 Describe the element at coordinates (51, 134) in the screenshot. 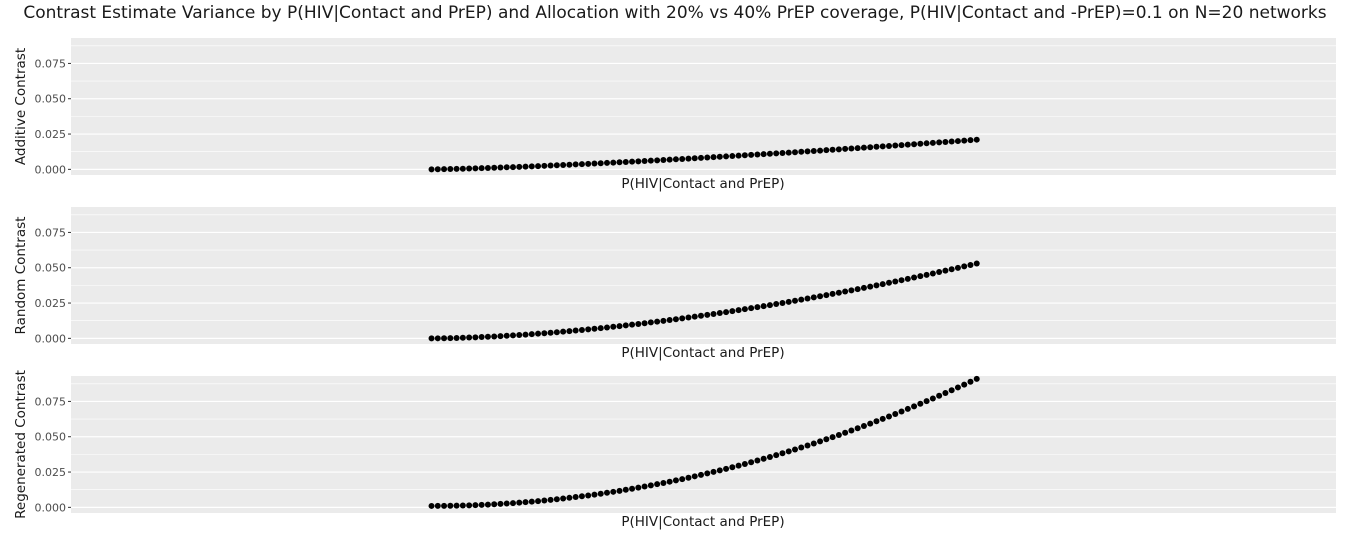

I see `y-tick-label: 0.025` at that location.